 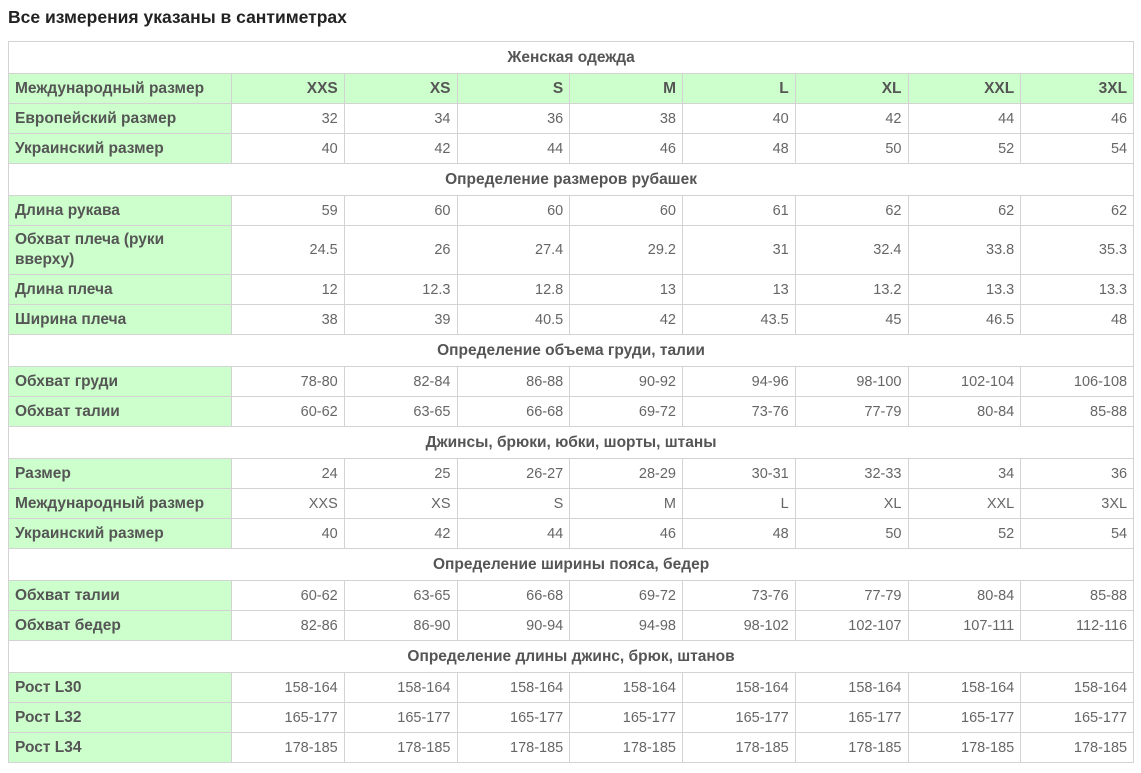 I want to click on table-cell: 32.4, so click(x=851, y=250).